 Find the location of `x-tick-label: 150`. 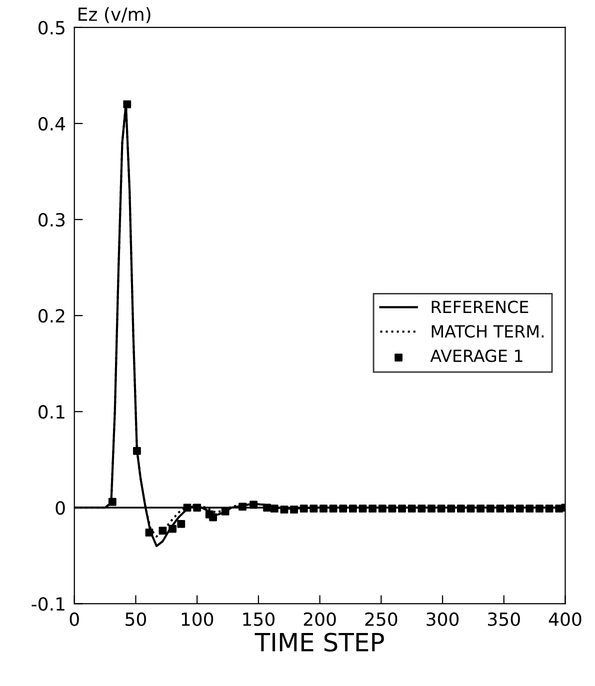

x-tick-label: 150 is located at coordinates (258, 619).